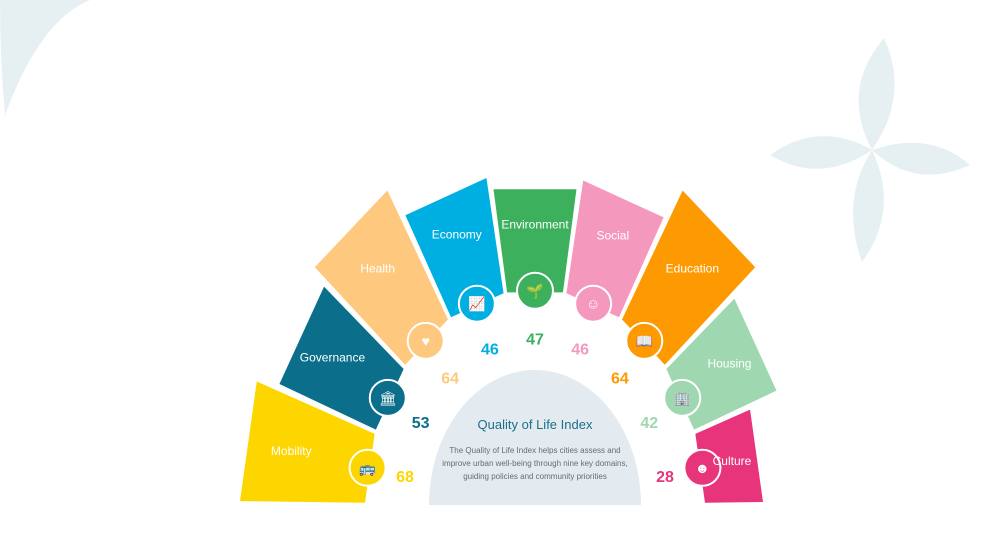  What do you see at coordinates (732, 461) in the screenshot?
I see `domain-label: Culture` at bounding box center [732, 461].